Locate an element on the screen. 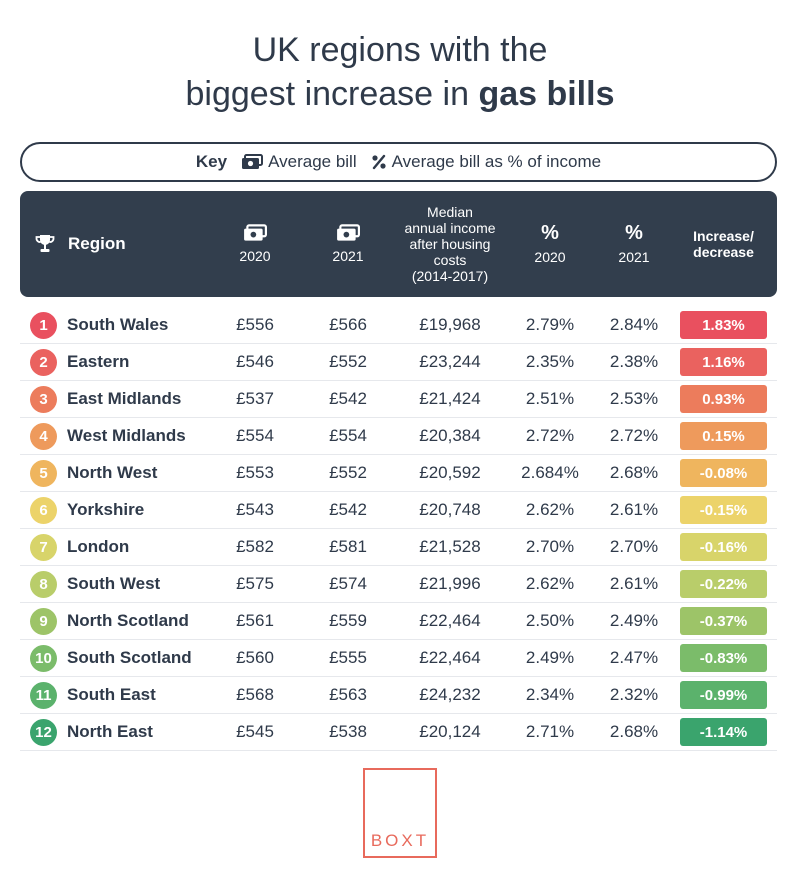  change-pill: -0.83% is located at coordinates (723, 658).